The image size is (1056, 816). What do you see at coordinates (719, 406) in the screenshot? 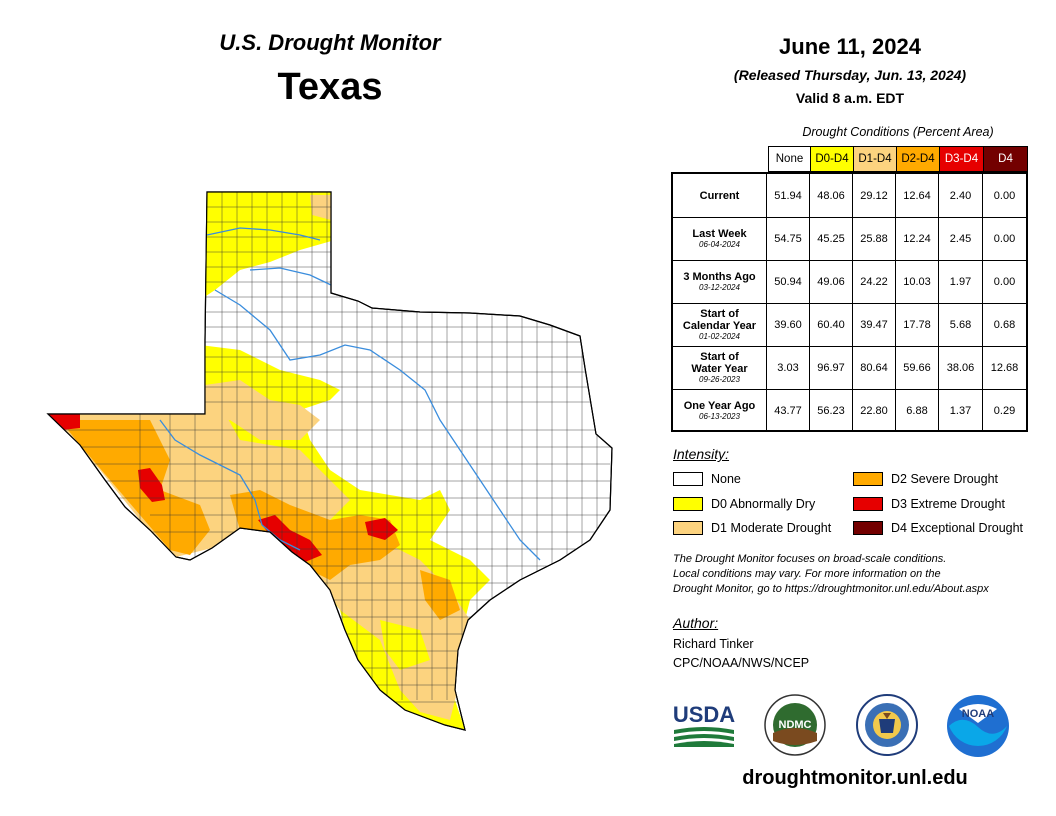
I see `row-label: One Year Ago` at bounding box center [719, 406].